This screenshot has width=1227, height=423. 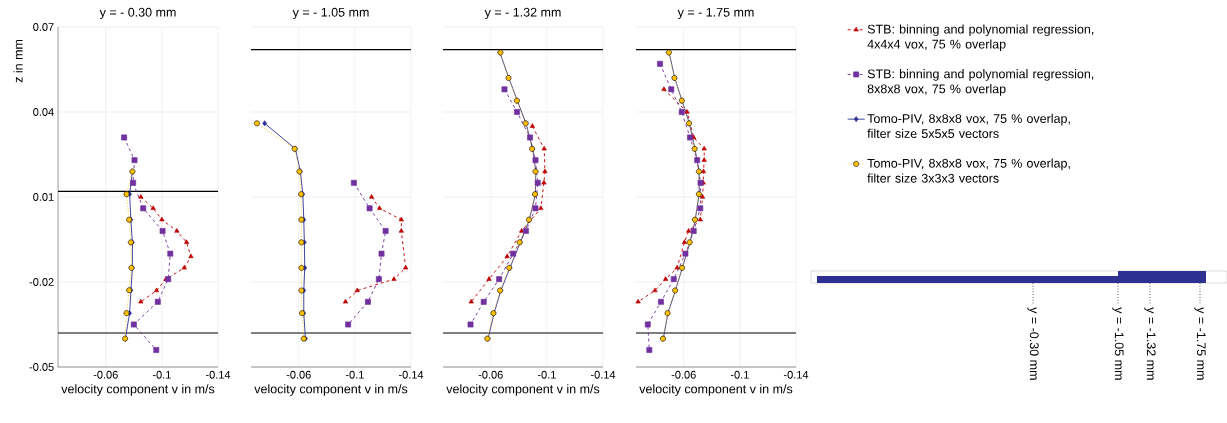 I want to click on y-tick-label: -0.02, so click(x=41, y=282).